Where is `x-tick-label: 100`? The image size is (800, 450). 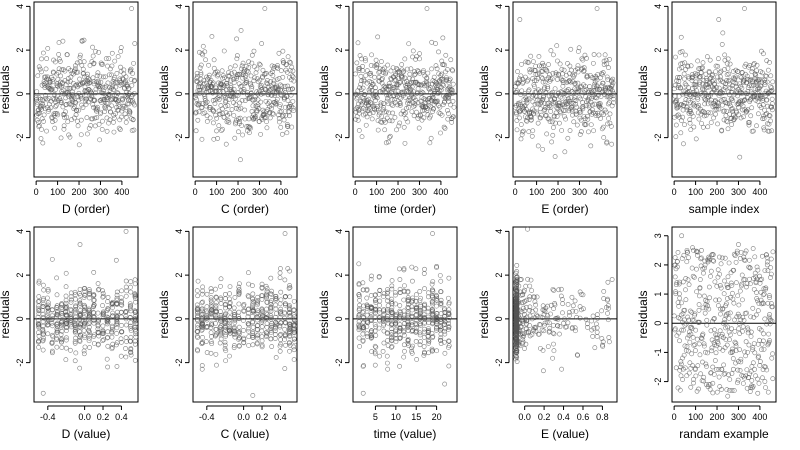
x-tick-label: 100 is located at coordinates (695, 192).